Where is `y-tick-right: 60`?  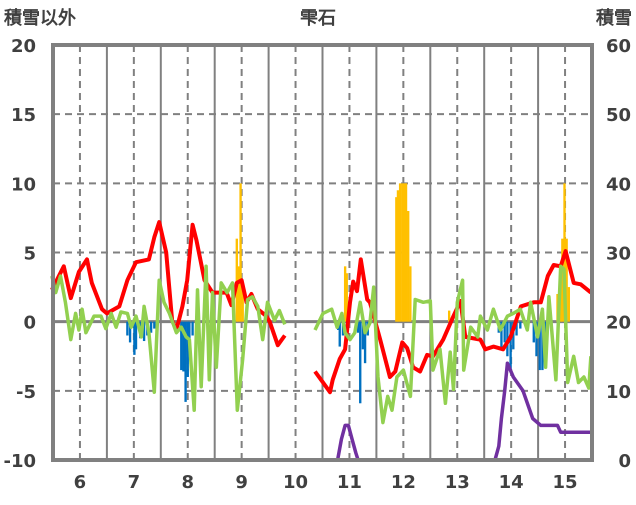
y-tick-right: 60 is located at coordinates (618, 46).